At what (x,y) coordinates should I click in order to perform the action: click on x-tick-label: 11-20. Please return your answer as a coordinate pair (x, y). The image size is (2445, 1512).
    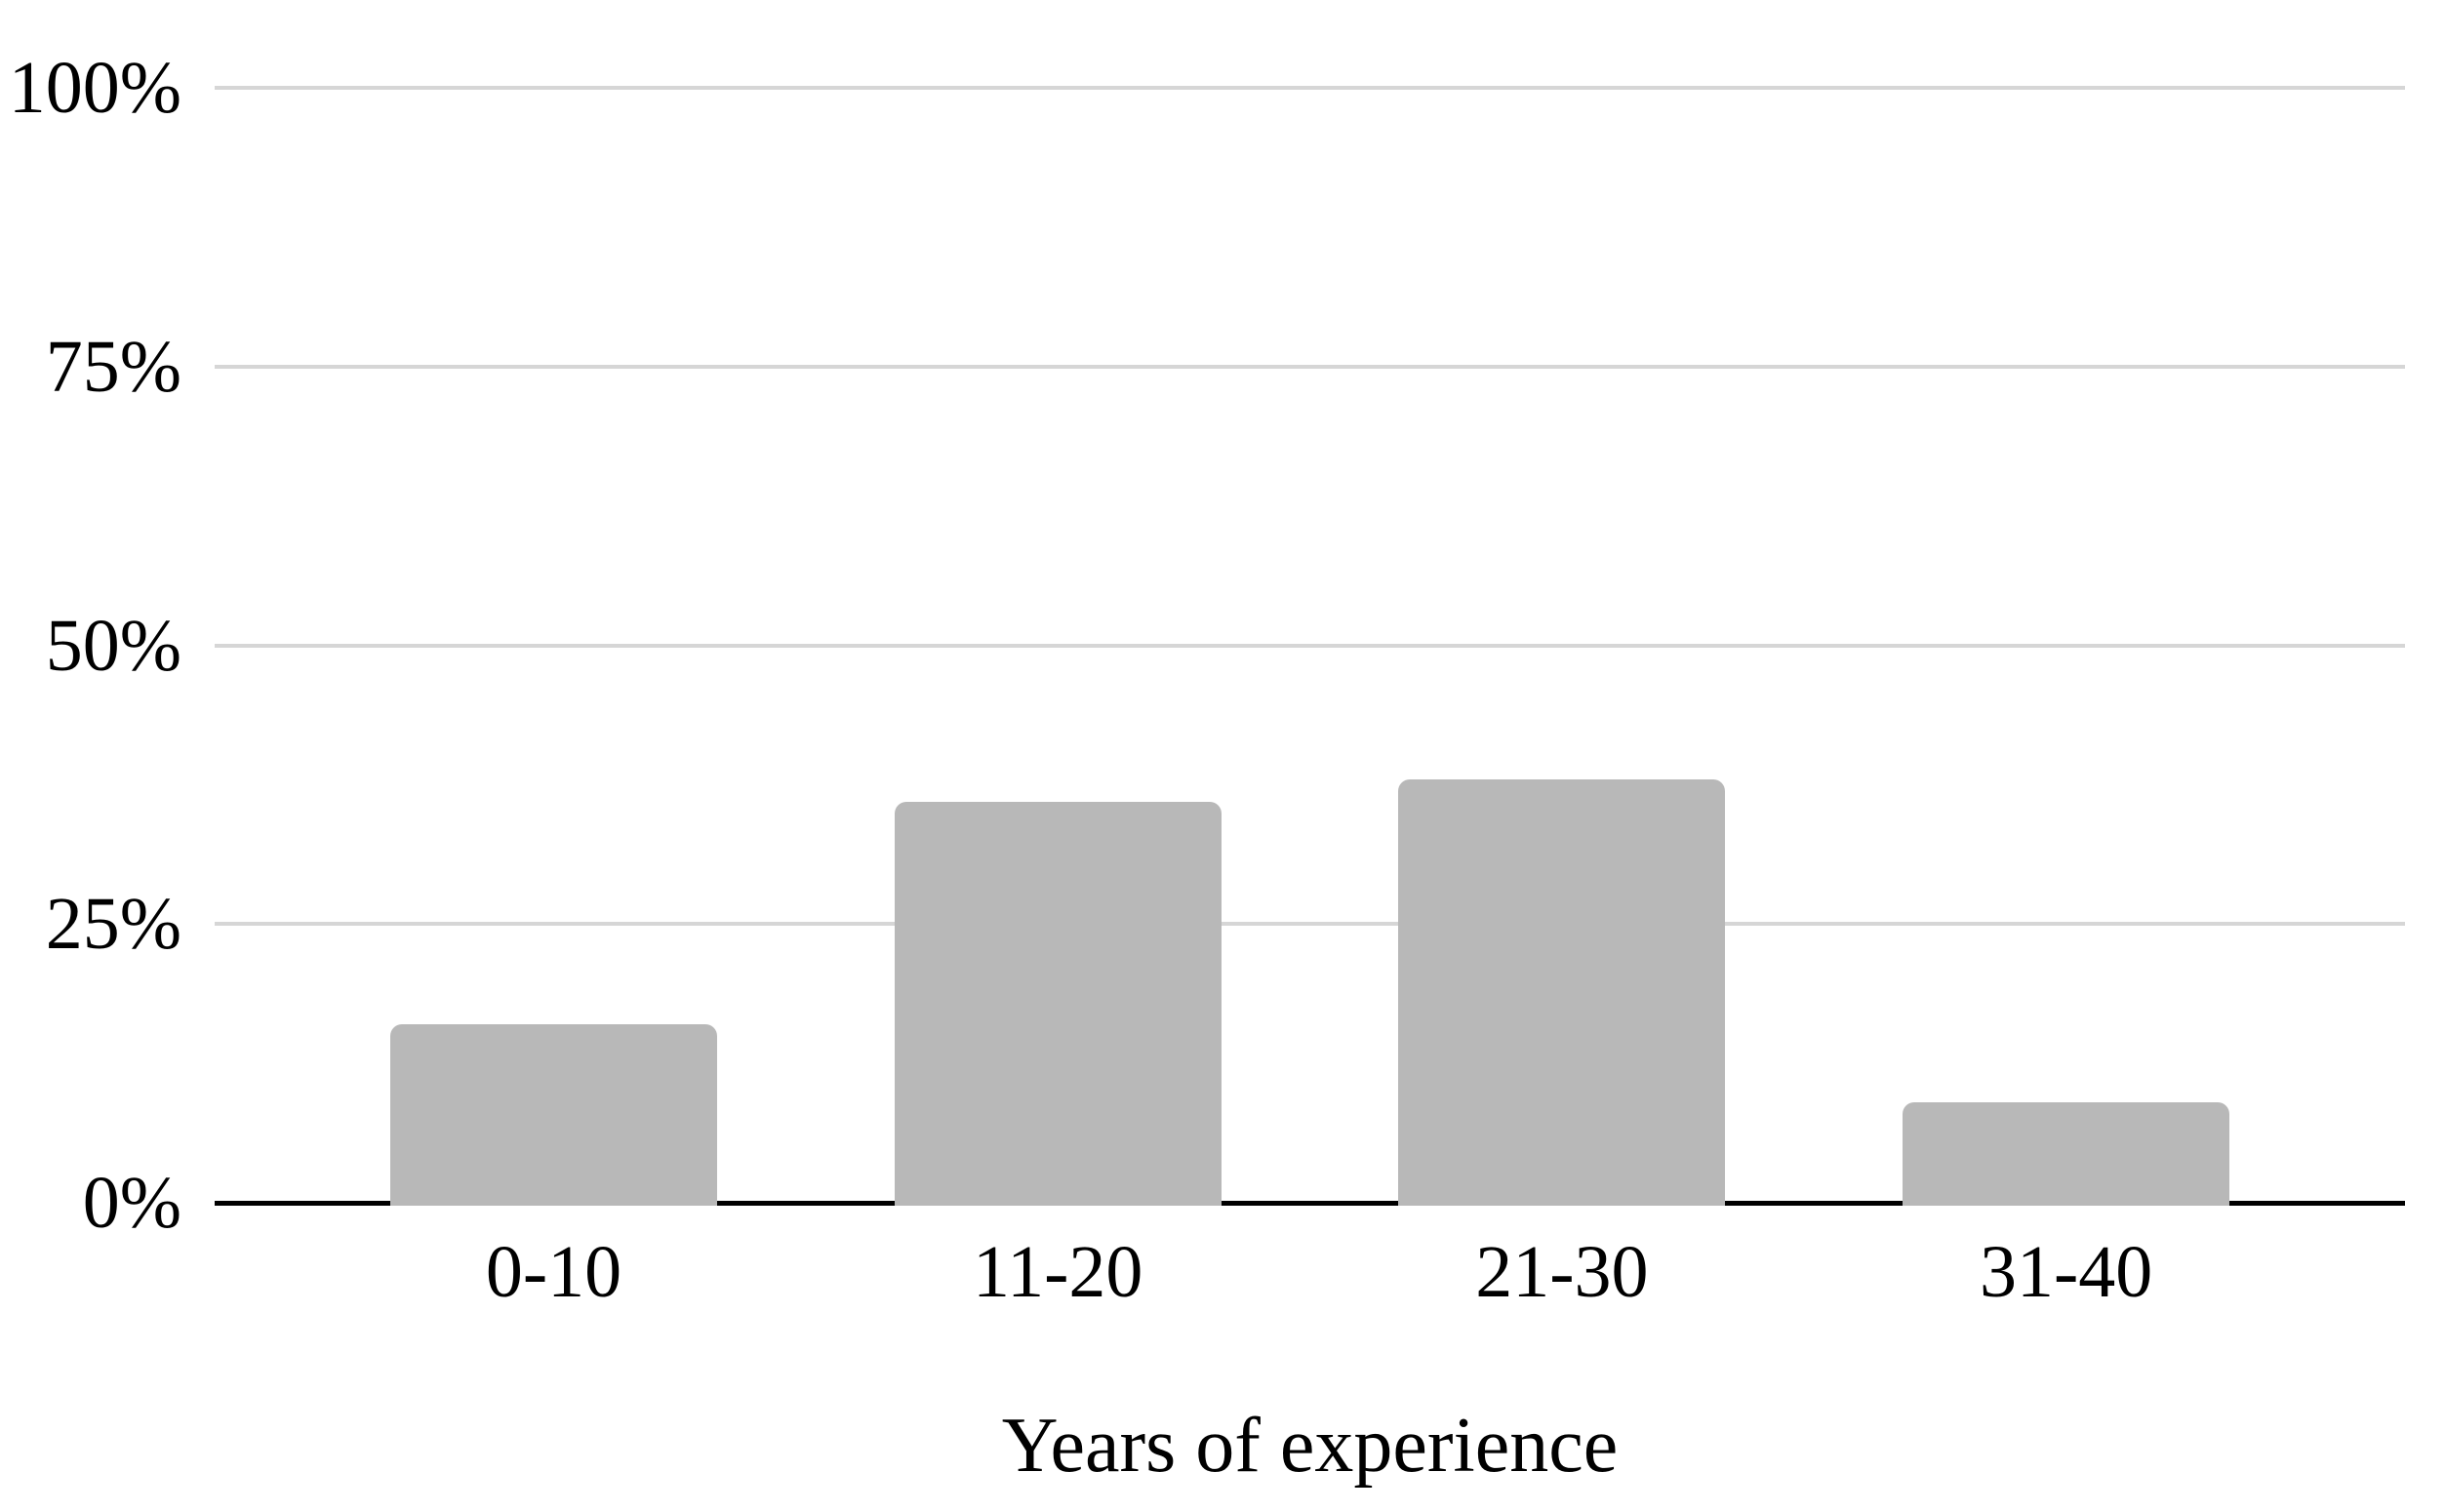
    Looking at the image, I should click on (1057, 1272).